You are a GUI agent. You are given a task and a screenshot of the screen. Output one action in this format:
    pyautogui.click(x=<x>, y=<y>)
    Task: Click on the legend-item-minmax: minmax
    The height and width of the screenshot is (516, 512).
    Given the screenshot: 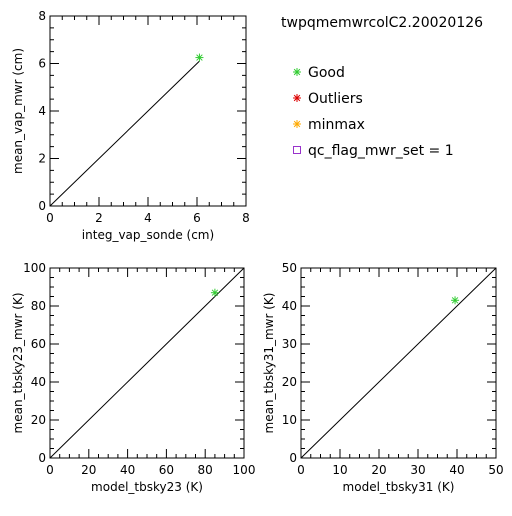 What is the action you would take?
    pyautogui.click(x=329, y=125)
    